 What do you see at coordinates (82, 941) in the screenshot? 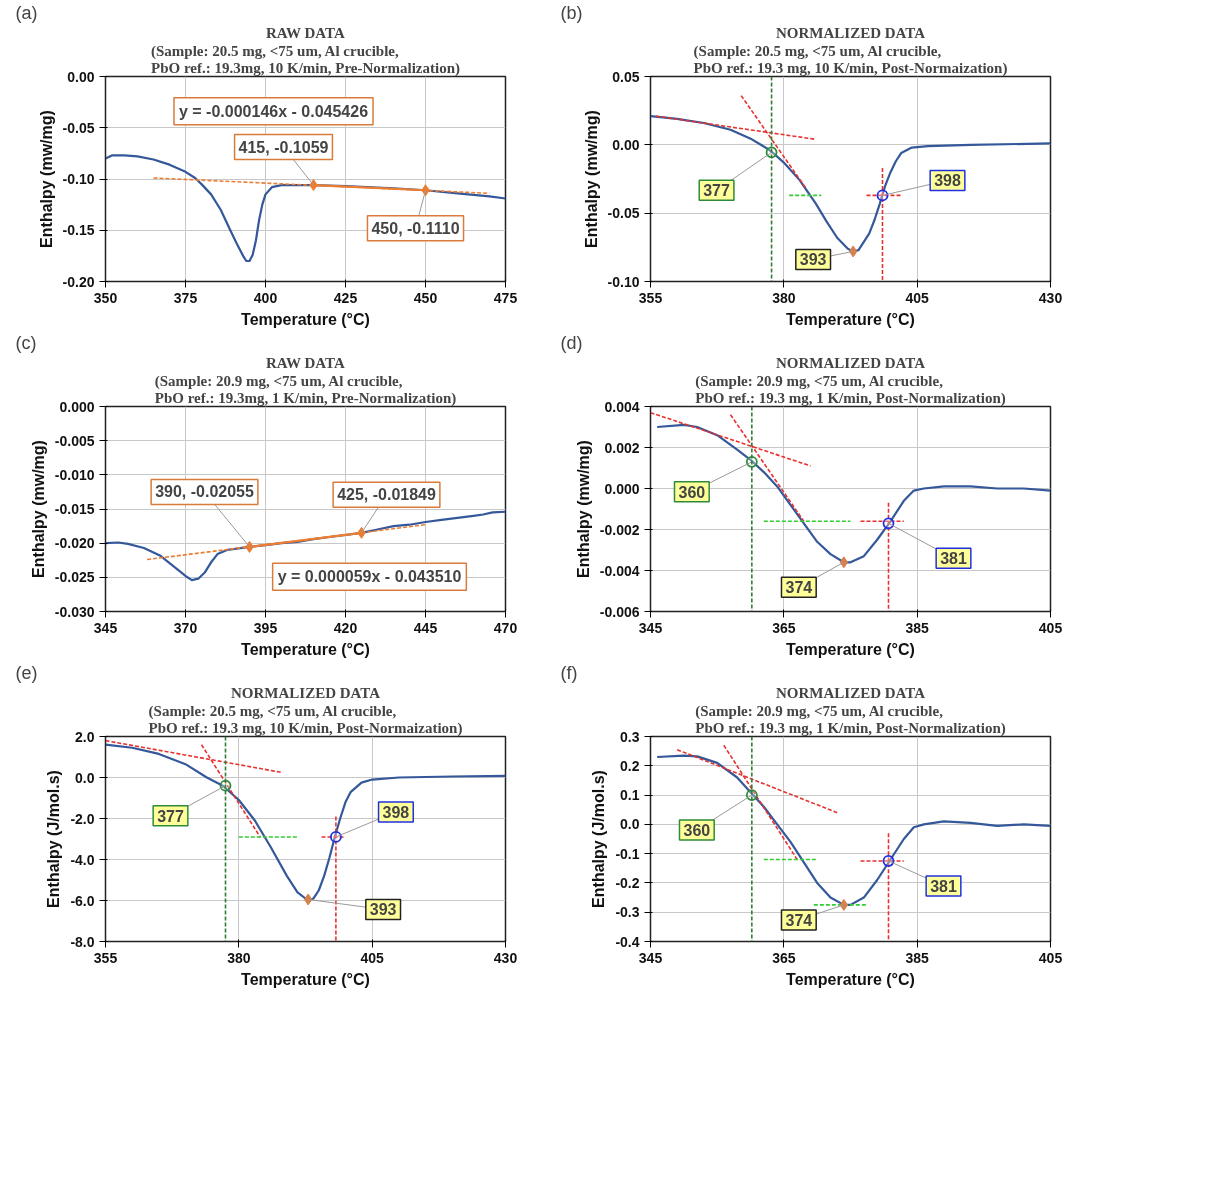
I see `y-tick-label: -8.0` at bounding box center [82, 941].